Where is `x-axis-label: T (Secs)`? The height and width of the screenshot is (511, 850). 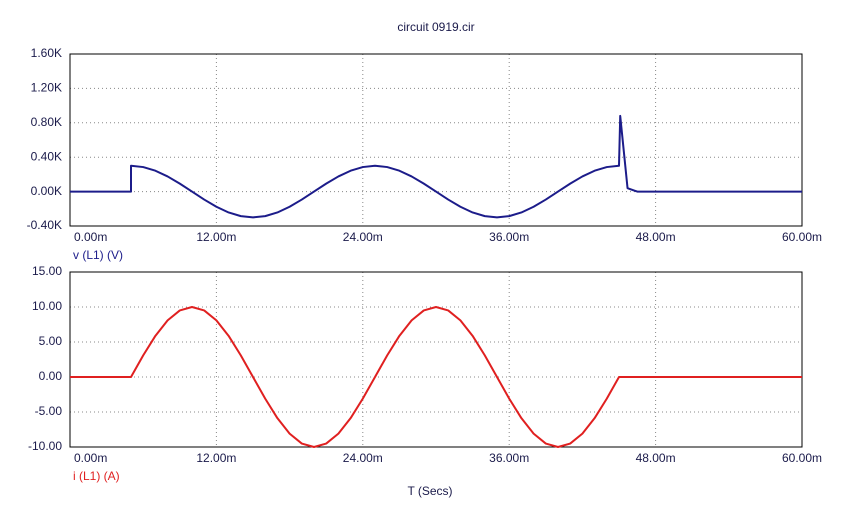 x-axis-label: T (Secs) is located at coordinates (429, 491).